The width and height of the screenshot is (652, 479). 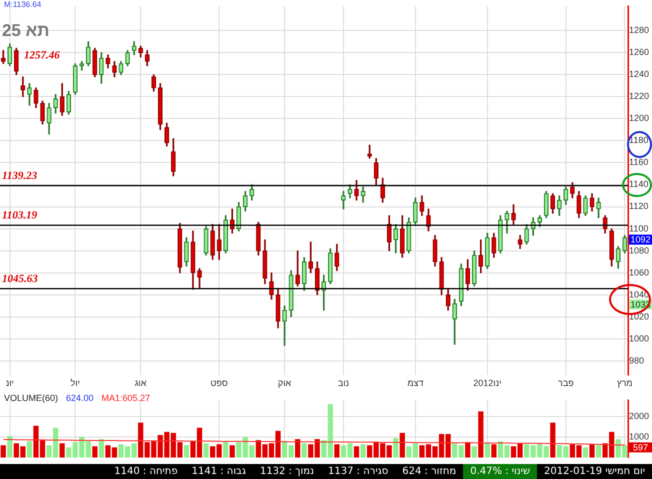 I want to click on text: מחזור : 624, so click(x=429, y=472).